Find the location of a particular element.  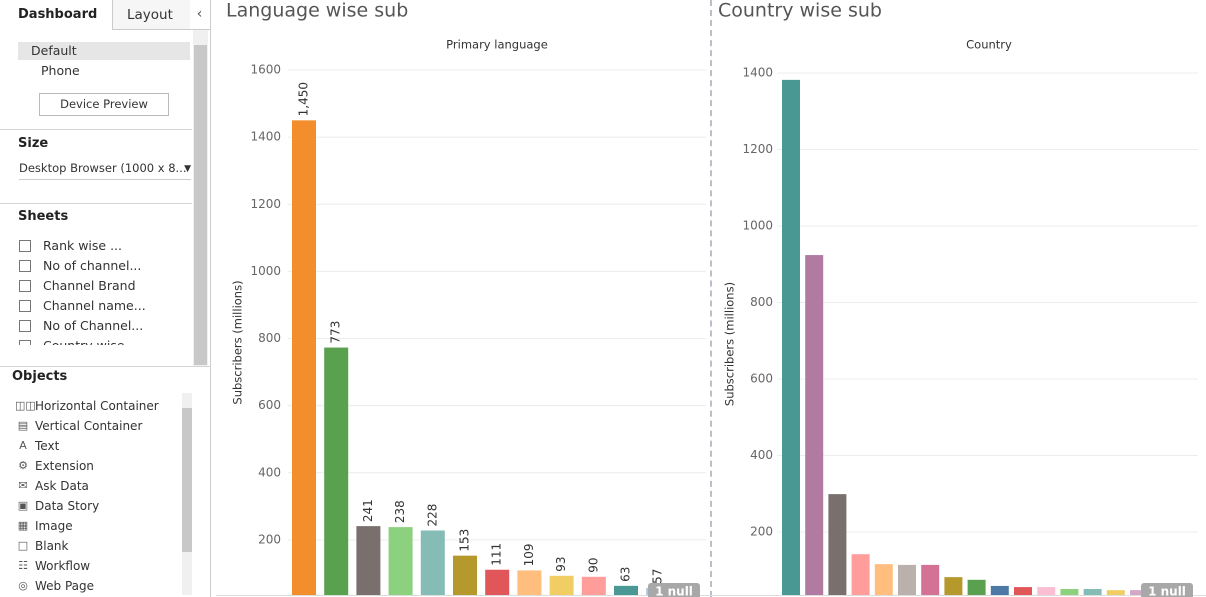

device-preview-button: Device Preview is located at coordinates (104, 104).